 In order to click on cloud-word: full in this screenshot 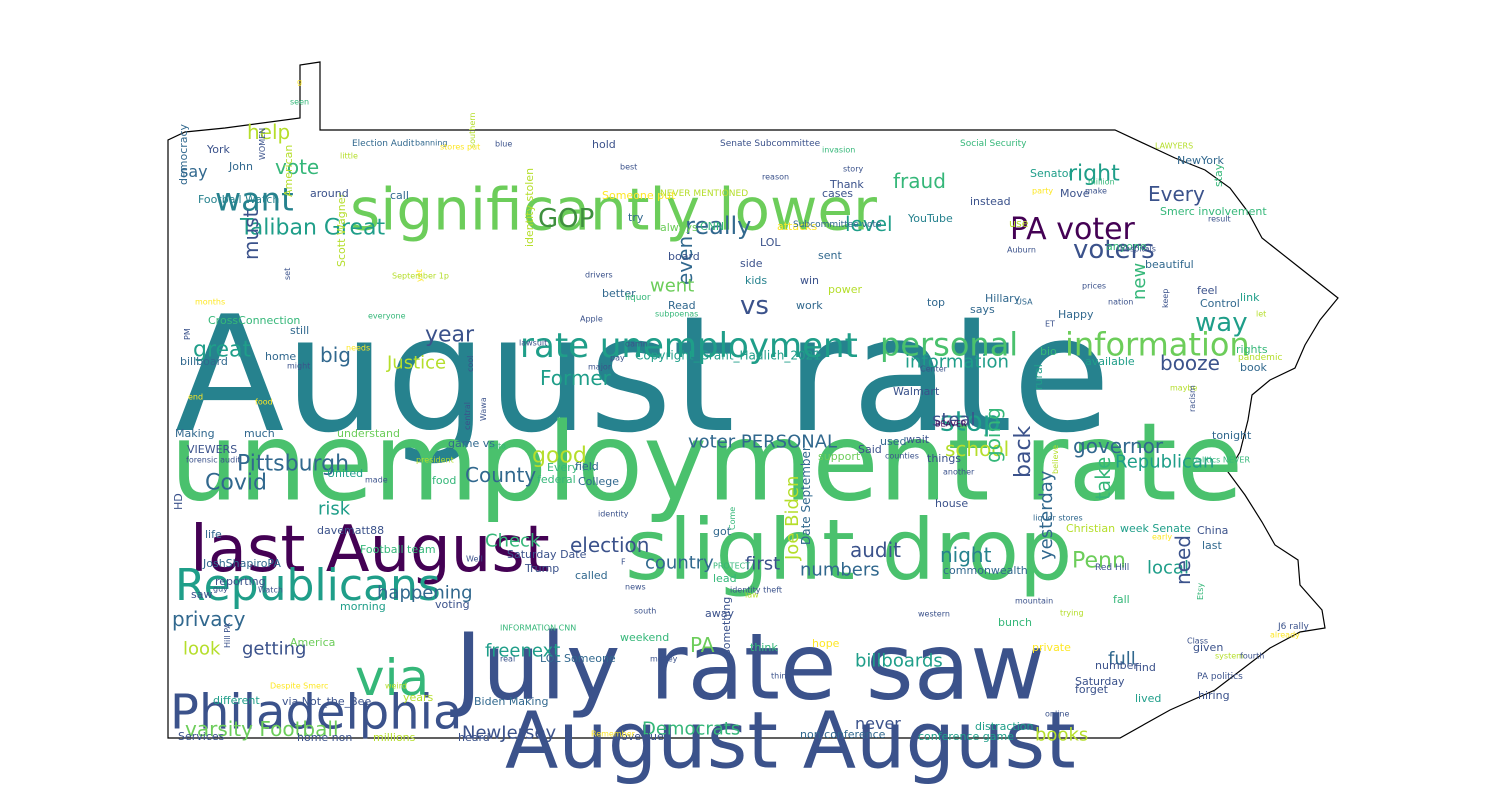, I will do `click(1122, 658)`.